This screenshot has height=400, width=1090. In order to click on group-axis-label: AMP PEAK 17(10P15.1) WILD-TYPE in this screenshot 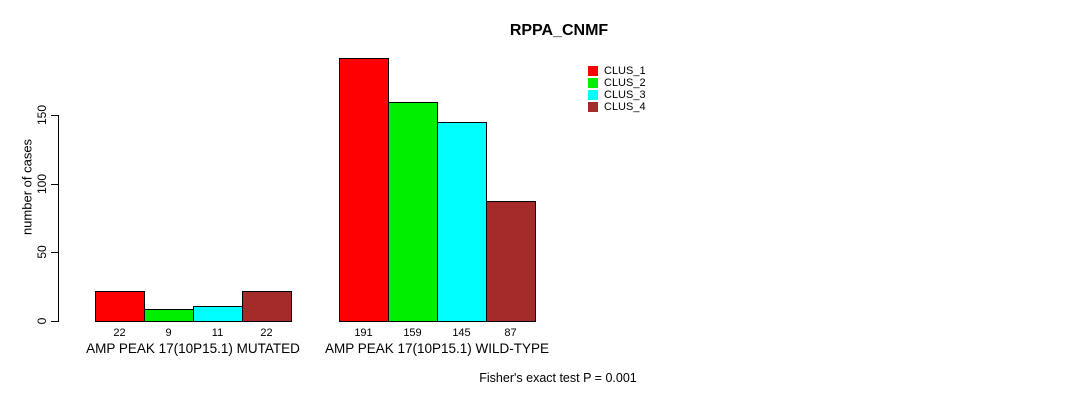, I will do `click(437, 348)`.